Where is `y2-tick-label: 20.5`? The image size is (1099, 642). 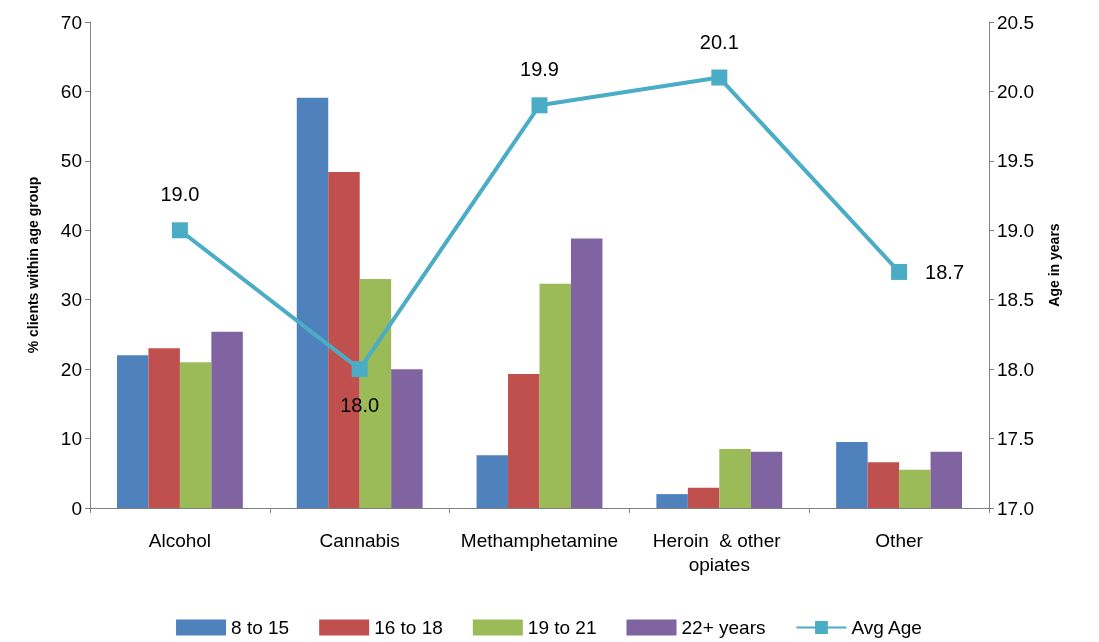 y2-tick-label: 20.5 is located at coordinates (1015, 22).